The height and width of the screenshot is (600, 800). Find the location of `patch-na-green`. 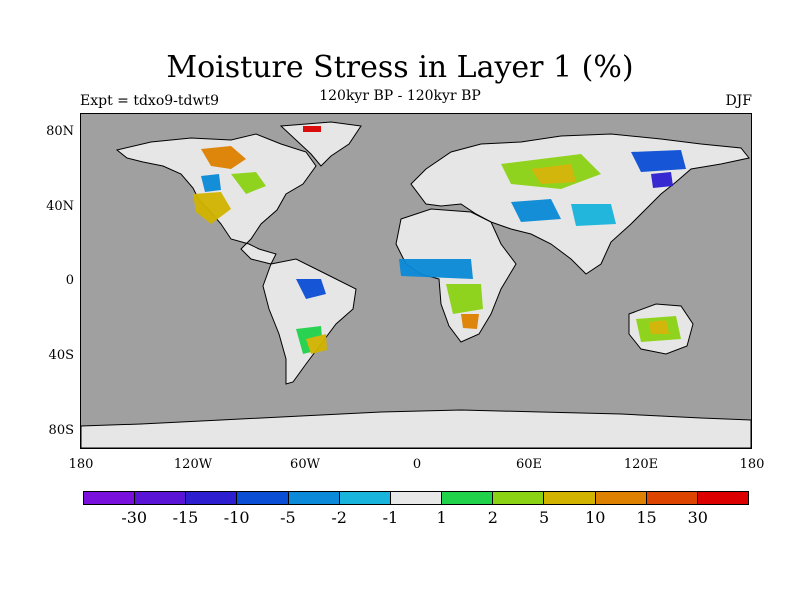

patch-na-green is located at coordinates (248, 183).